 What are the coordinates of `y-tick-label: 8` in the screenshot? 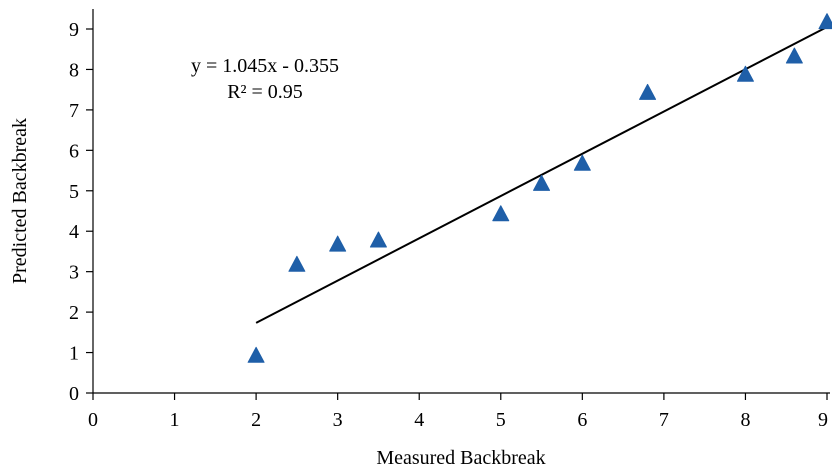 It's located at (74, 70).